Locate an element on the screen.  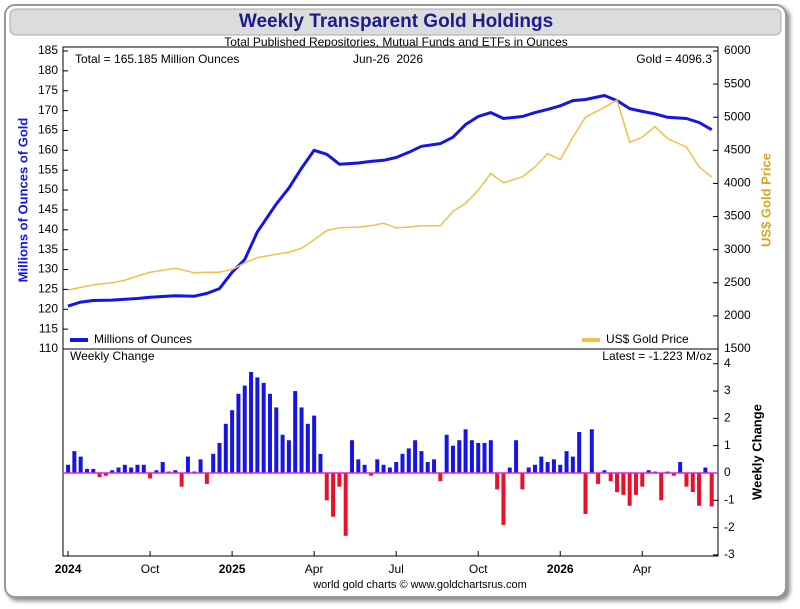
y-tick-label: 1 is located at coordinates (727, 445).